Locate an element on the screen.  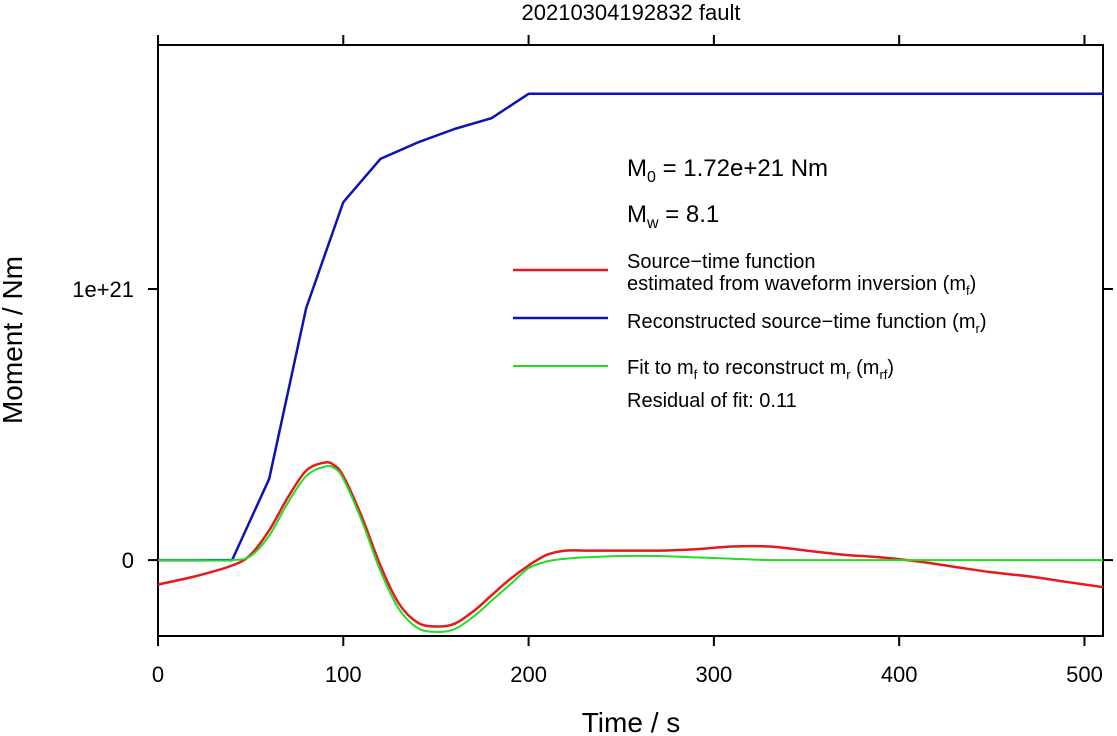
legend-label-mf-line2: estimated from waveform inversion (mf) is located at coordinates (801, 285).